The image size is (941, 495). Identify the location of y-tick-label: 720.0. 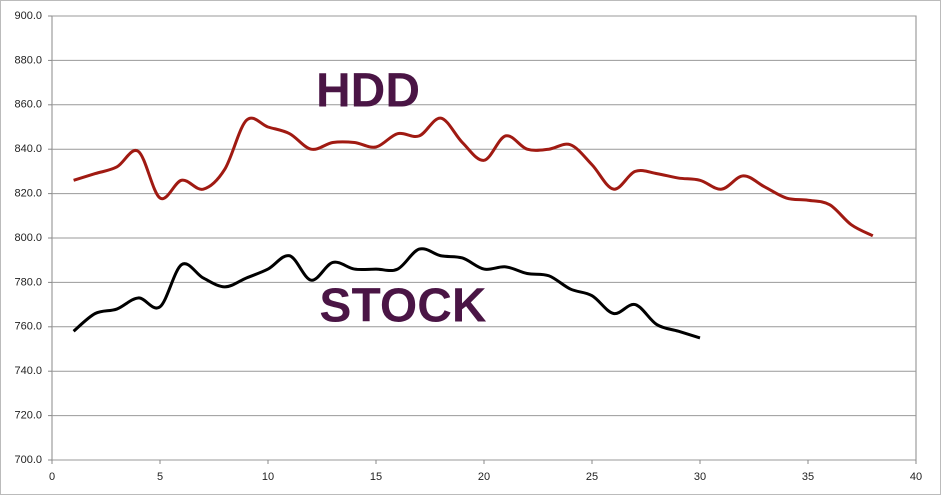
(28, 416).